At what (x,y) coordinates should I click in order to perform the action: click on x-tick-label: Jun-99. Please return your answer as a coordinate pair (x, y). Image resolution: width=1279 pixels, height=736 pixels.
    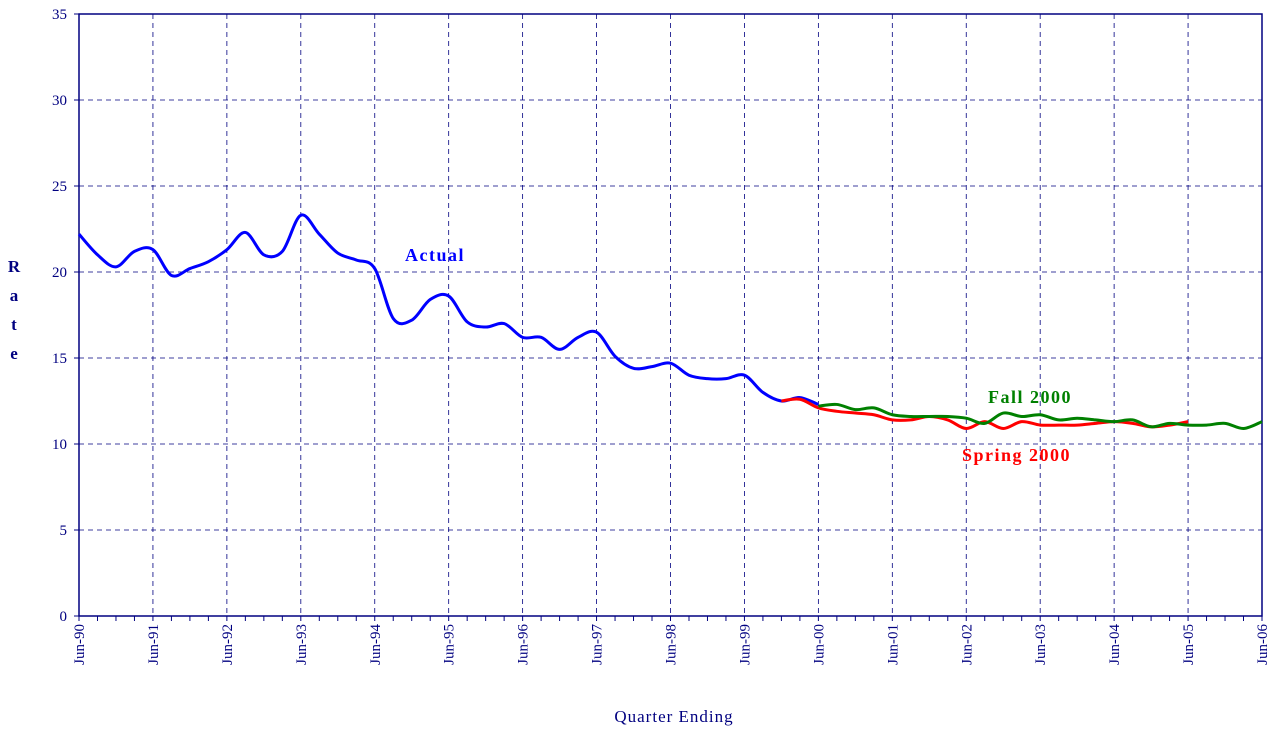
    Looking at the image, I should click on (745, 644).